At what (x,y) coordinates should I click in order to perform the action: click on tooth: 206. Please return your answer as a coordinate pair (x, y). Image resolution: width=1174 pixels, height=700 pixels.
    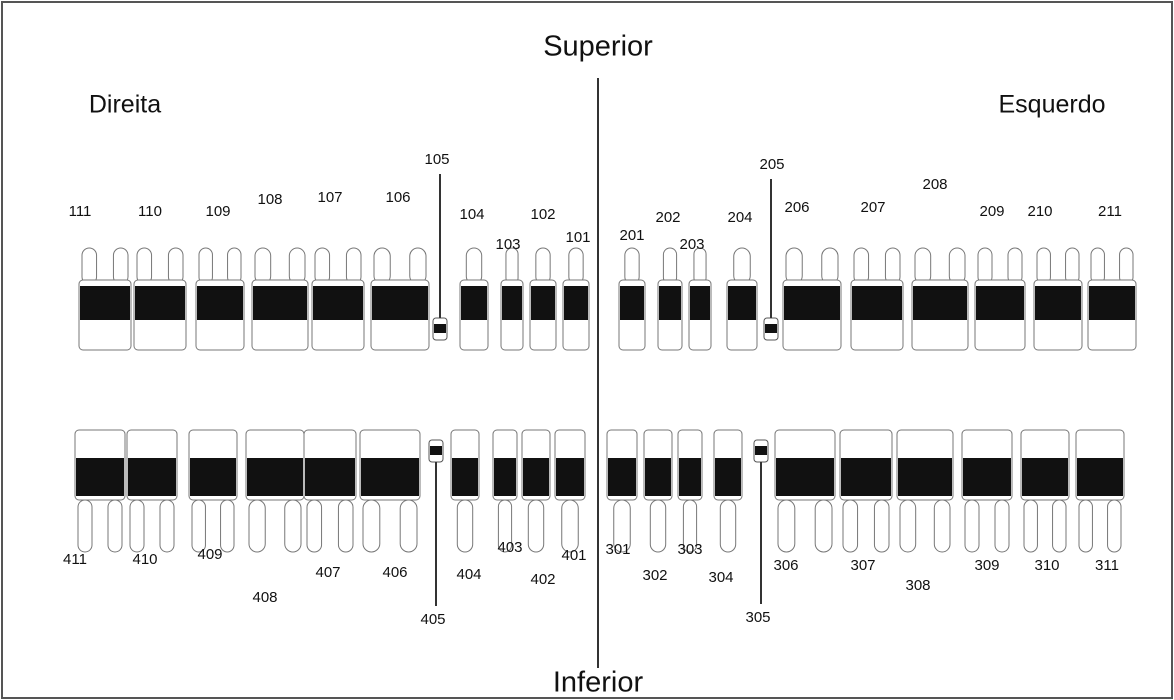
    Looking at the image, I should click on (812, 275).